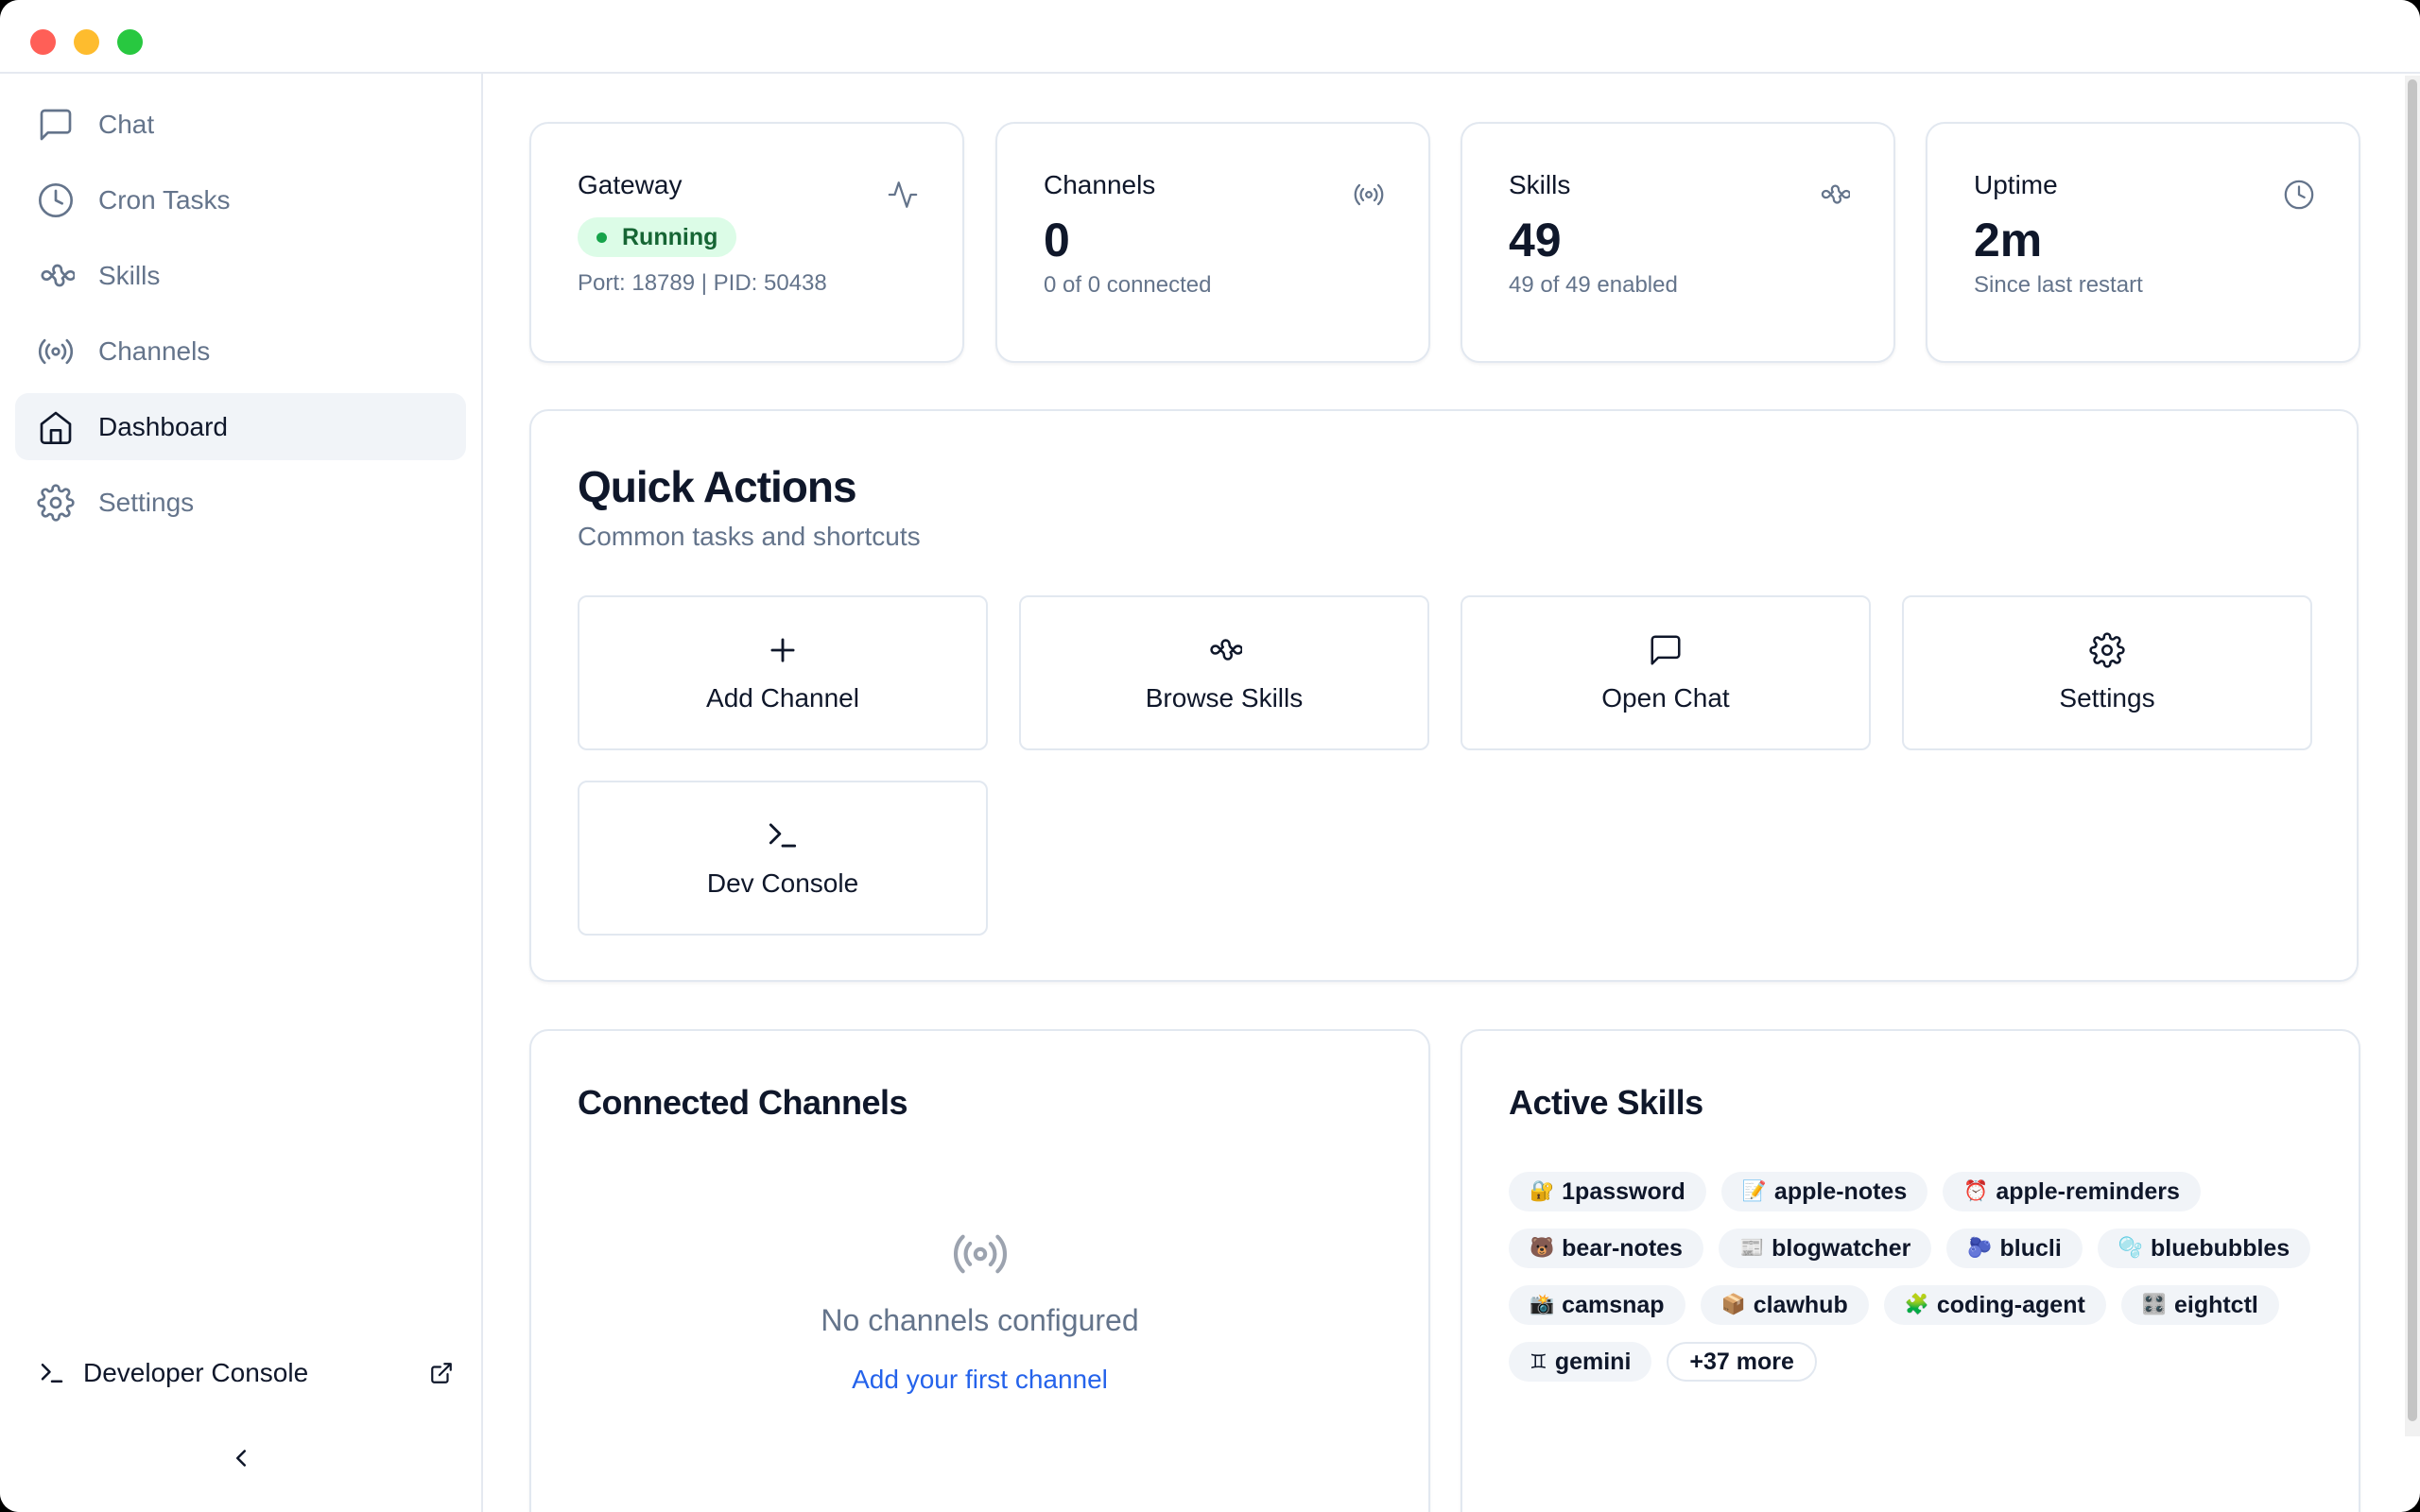 The width and height of the screenshot is (2420, 1512). Describe the element at coordinates (1678, 242) in the screenshot. I see `skills-card: Skills 49 49 of 49 enabled` at that location.